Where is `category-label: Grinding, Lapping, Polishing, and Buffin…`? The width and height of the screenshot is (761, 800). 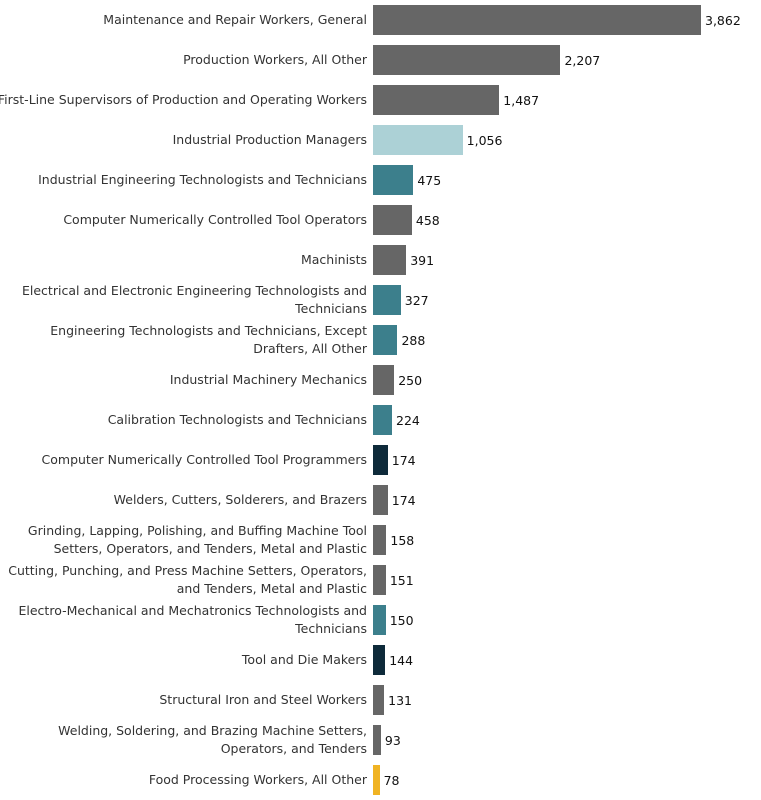
category-label: Grinding, Lapping, Polishing, and Buffin… is located at coordinates (197, 539).